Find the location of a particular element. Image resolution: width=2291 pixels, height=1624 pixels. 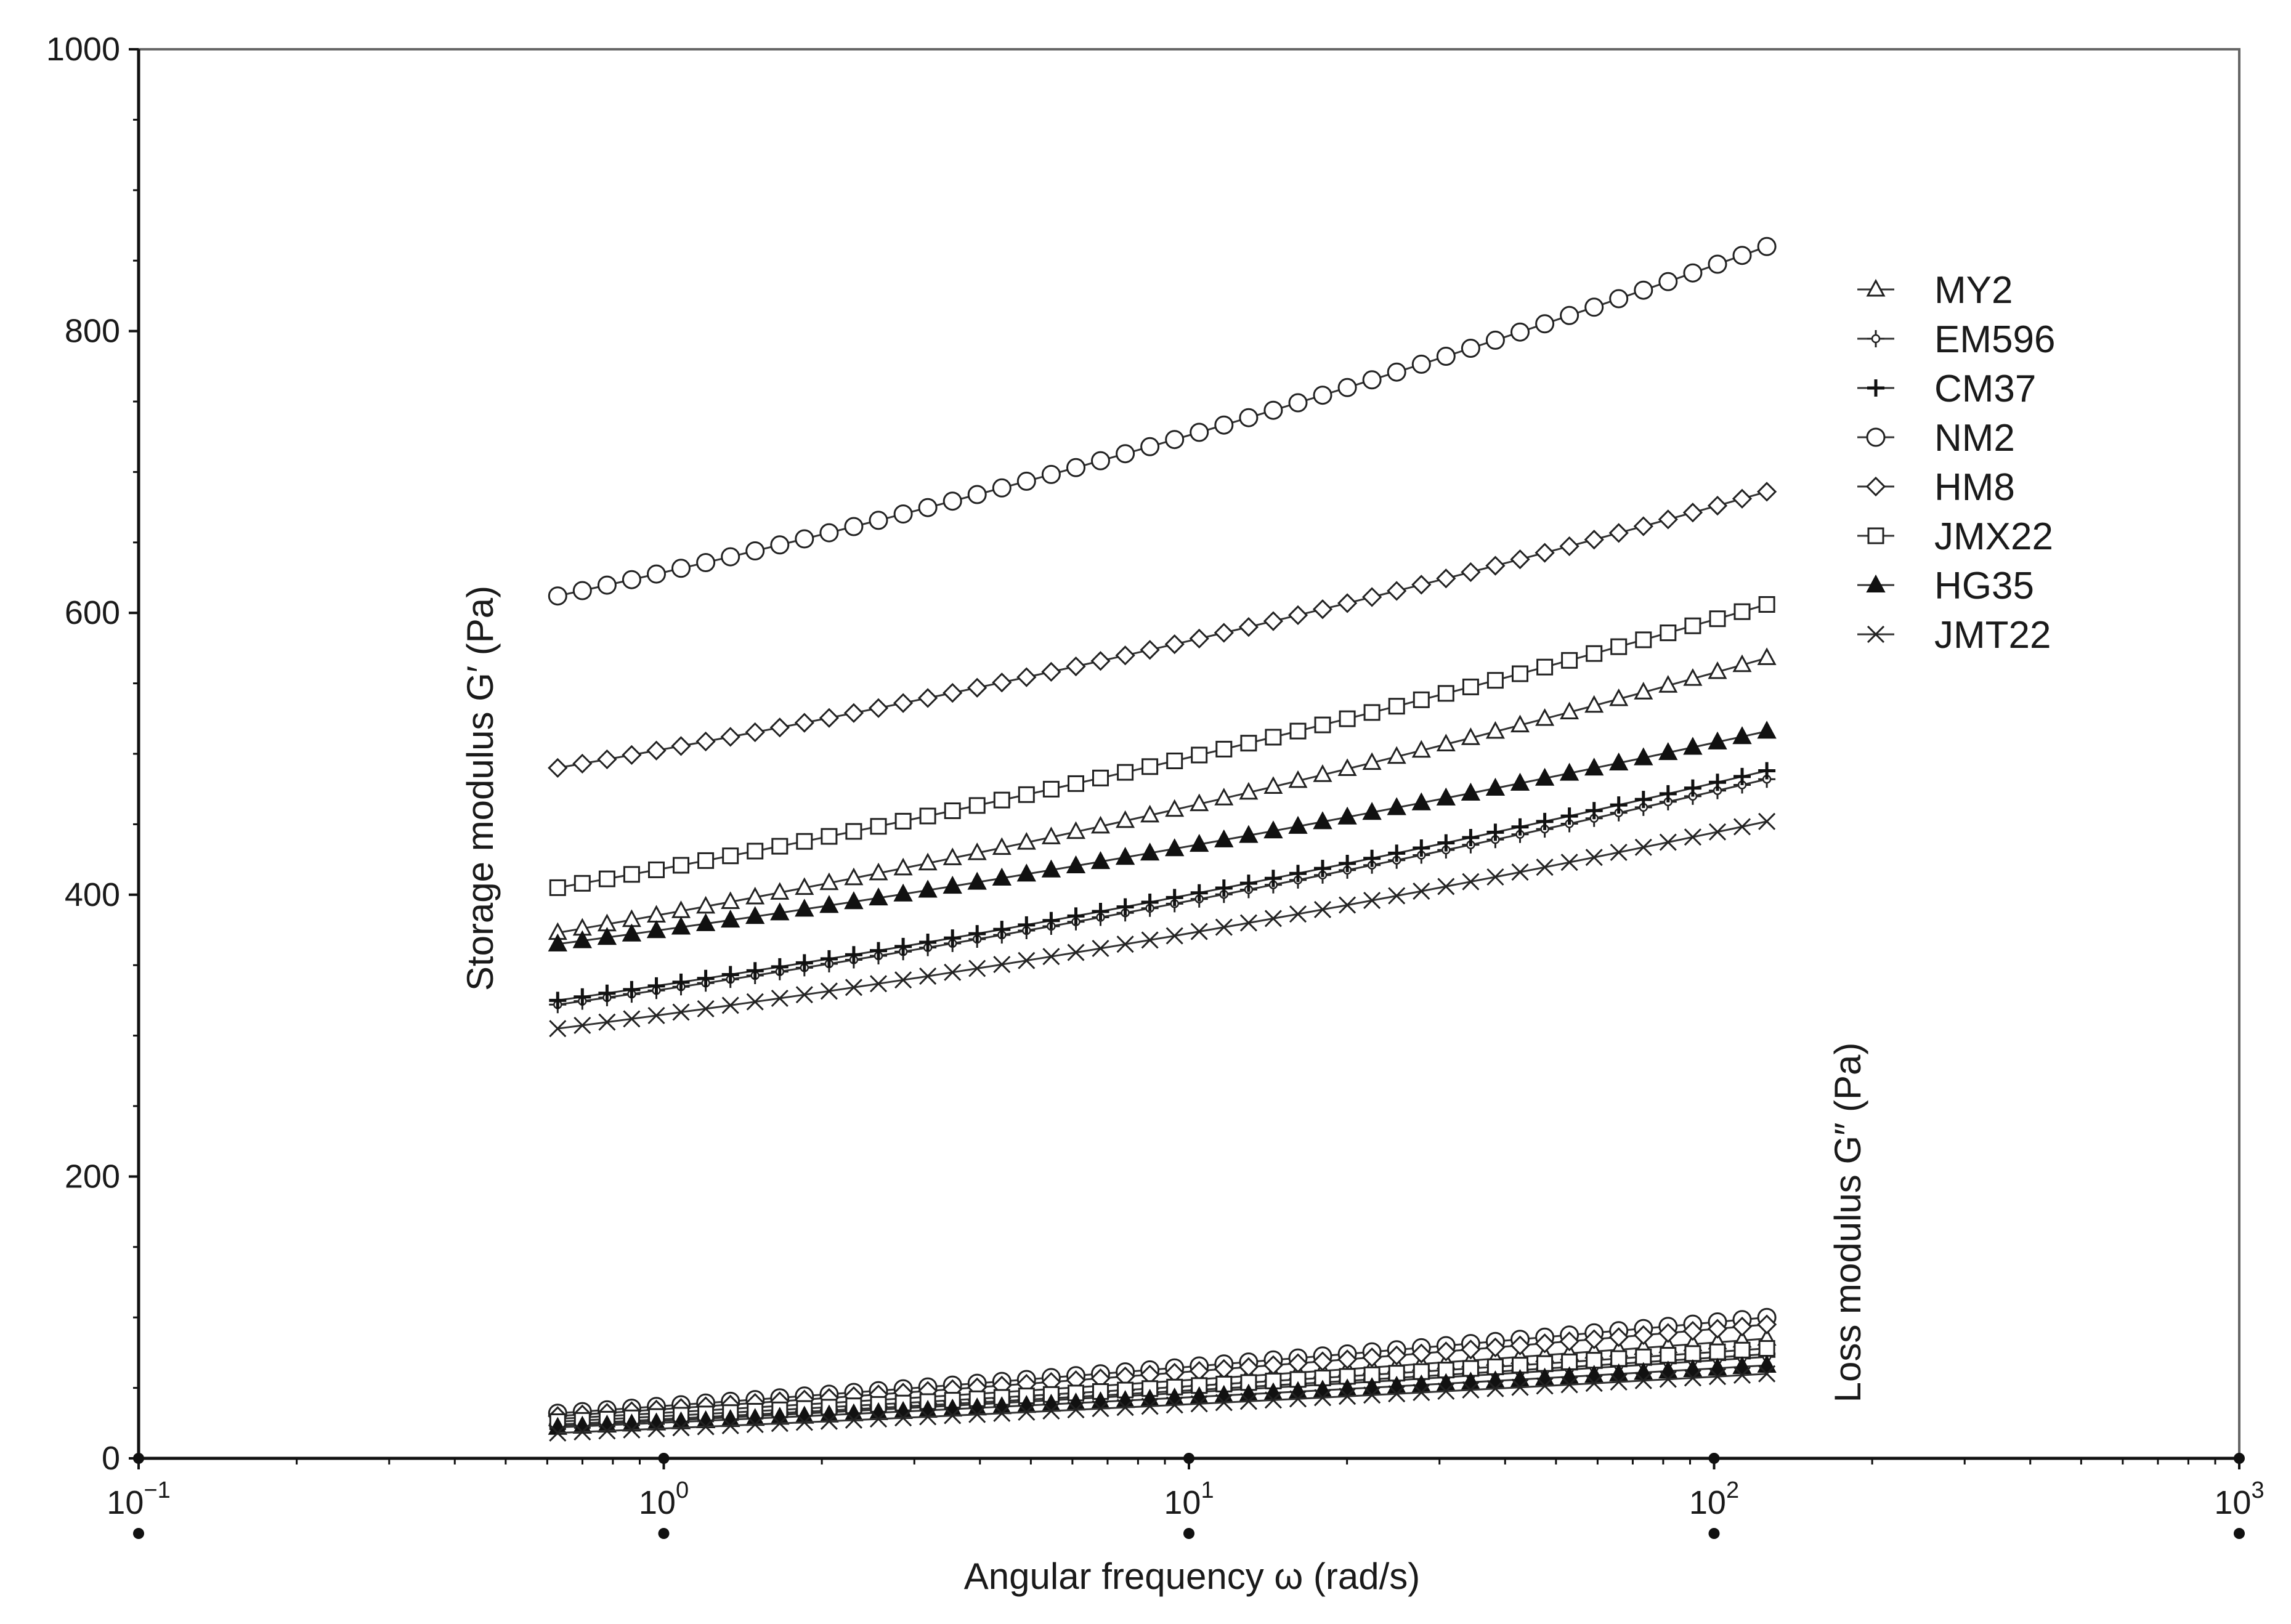

y-tick-label: 800 is located at coordinates (92, 331).